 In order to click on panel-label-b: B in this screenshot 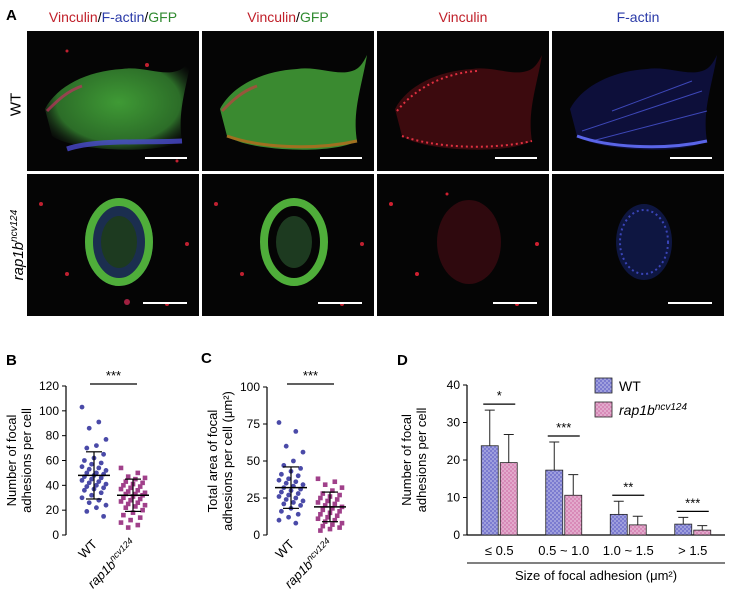, I will do `click(11, 360)`.